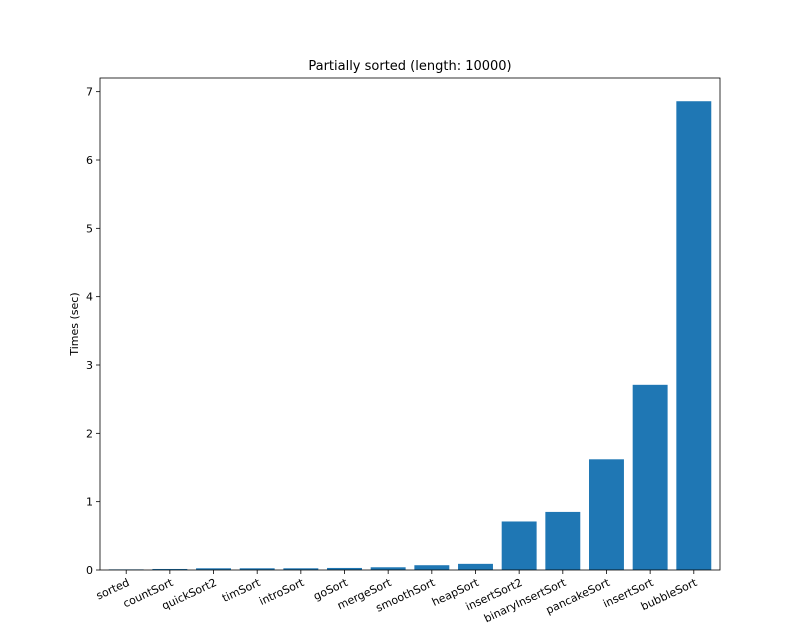 The image size is (800, 640). I want to click on y-tick-label: 7, so click(89, 92).